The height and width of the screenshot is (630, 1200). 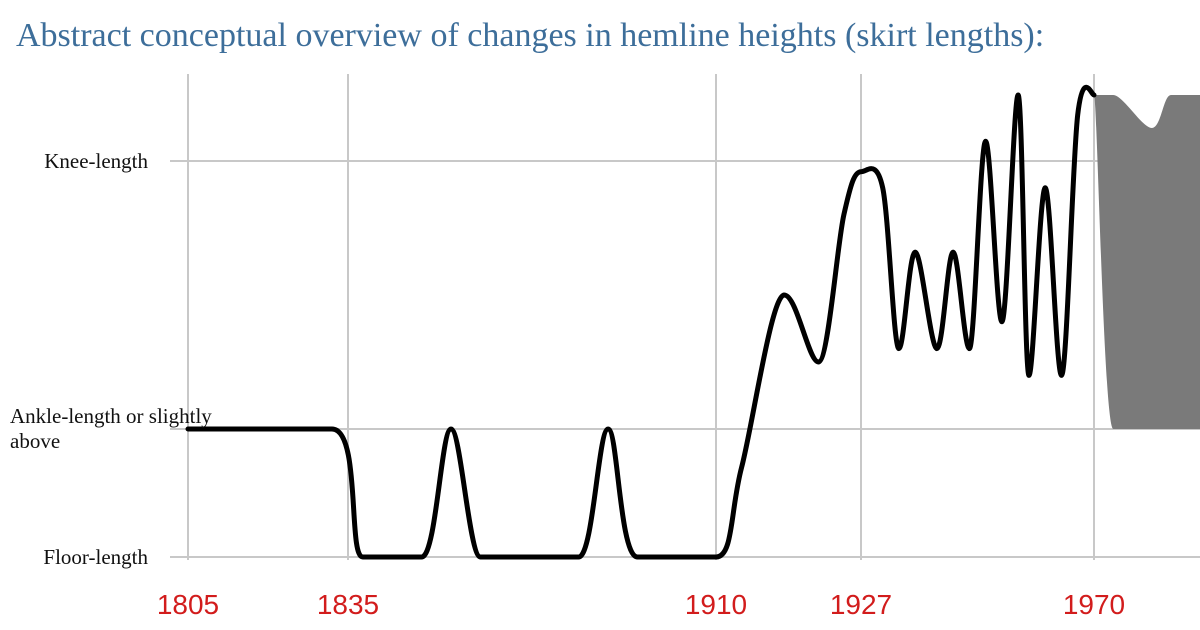 I want to click on x-tick-labels: 1805 1835 1910 1927 1970, so click(x=641, y=604).